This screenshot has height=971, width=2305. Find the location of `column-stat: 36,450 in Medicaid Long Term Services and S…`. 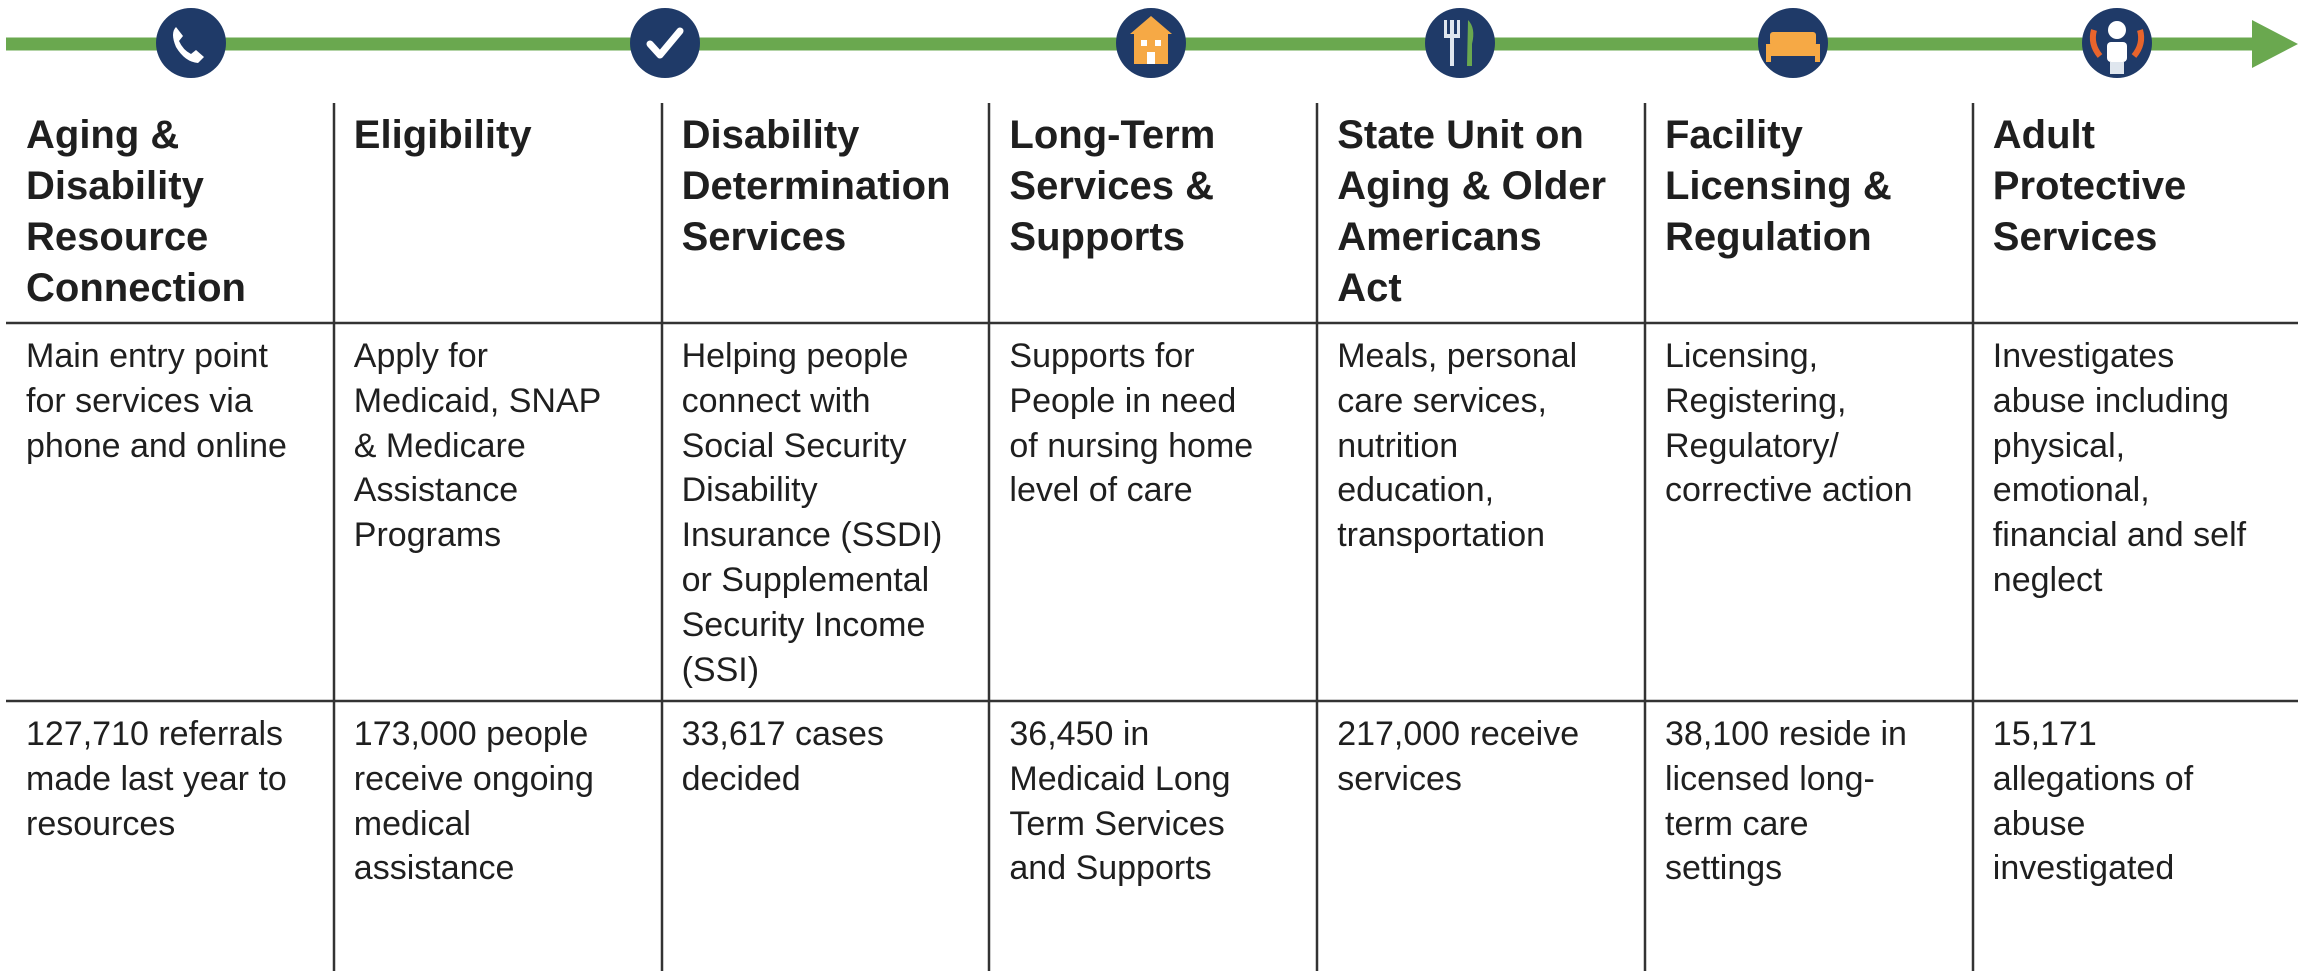

column-stat: 36,450 in Medicaid Long Term Services and S… is located at coordinates (1119, 801).